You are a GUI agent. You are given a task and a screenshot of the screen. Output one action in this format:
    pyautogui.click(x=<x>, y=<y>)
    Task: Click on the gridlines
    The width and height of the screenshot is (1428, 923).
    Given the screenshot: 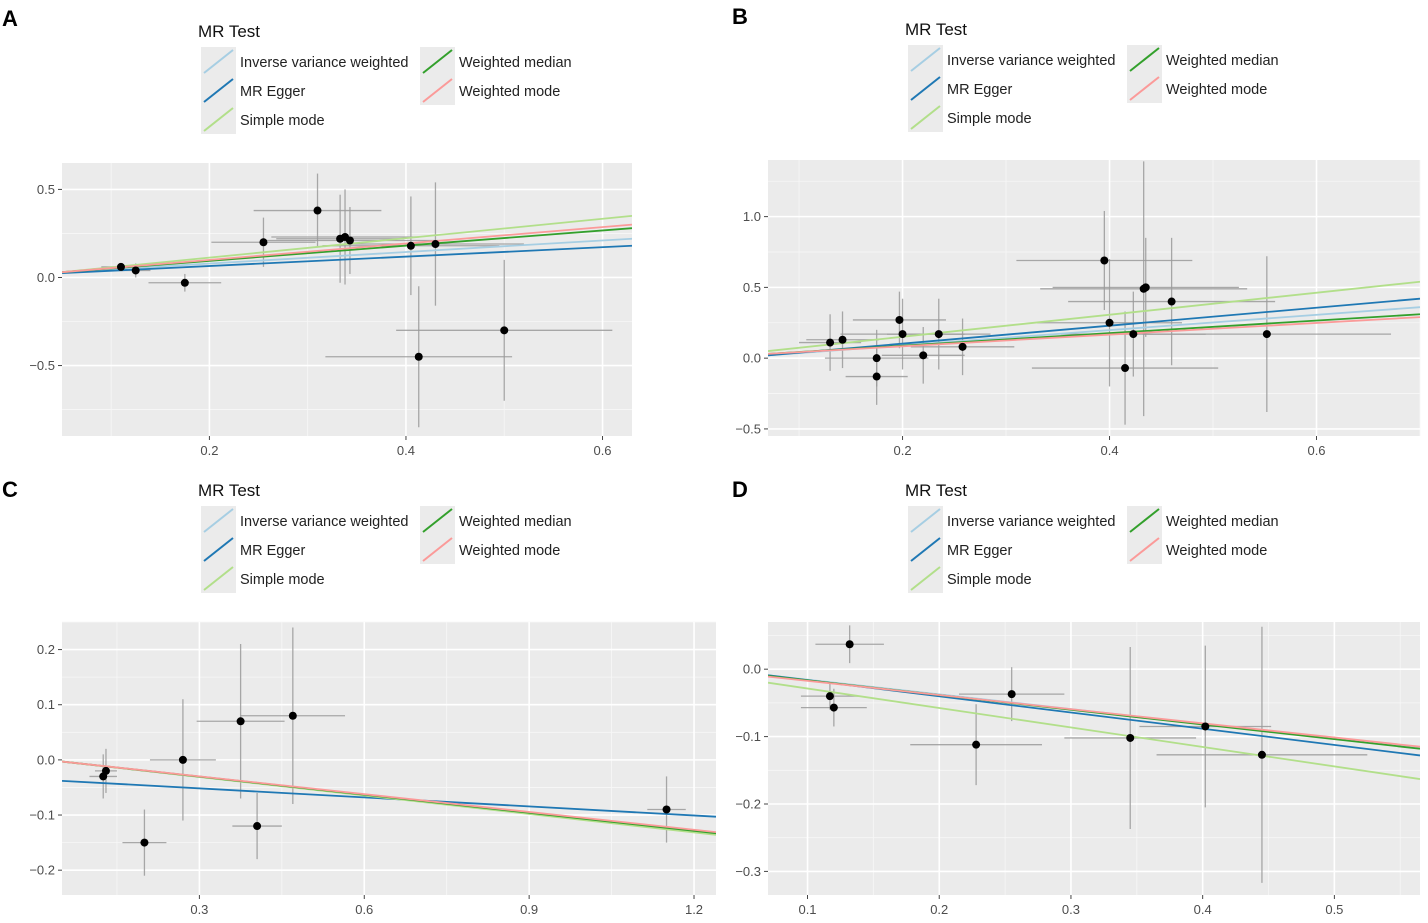 What is the action you would take?
    pyautogui.click(x=389, y=758)
    